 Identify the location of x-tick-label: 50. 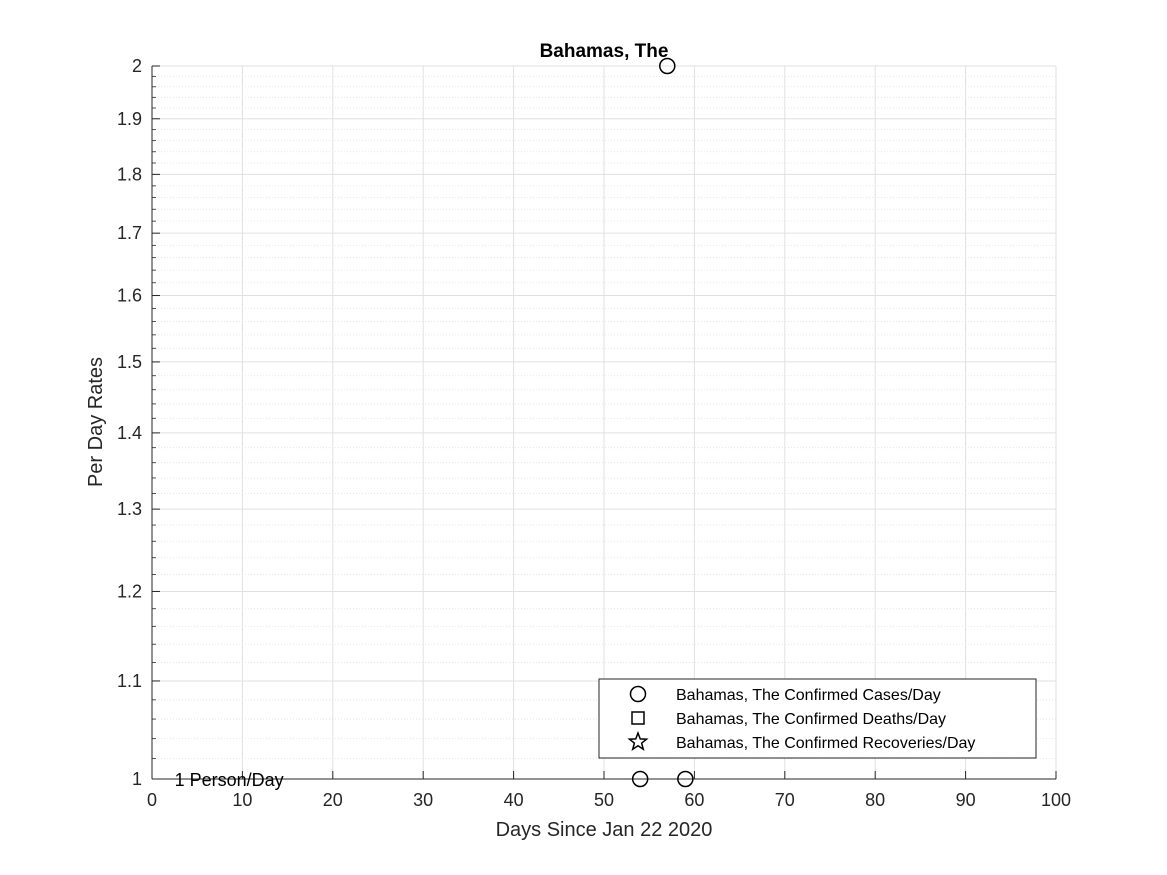
(604, 800).